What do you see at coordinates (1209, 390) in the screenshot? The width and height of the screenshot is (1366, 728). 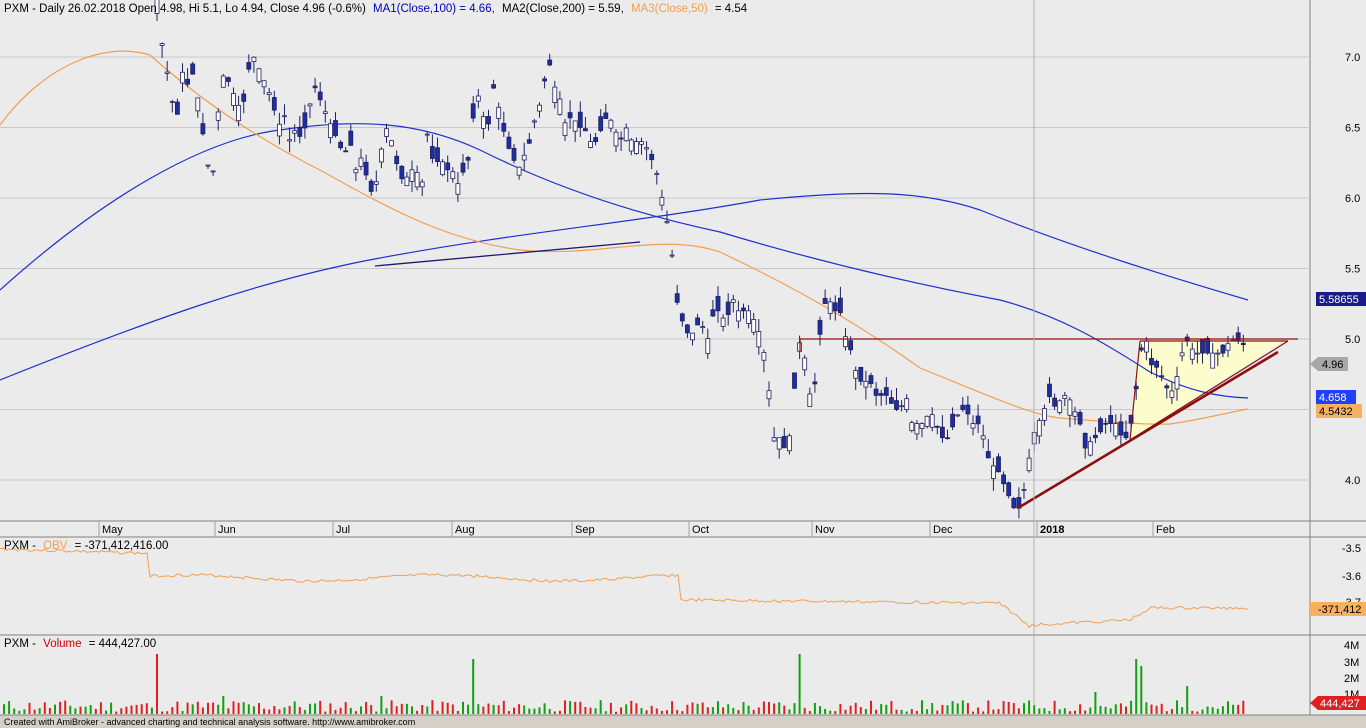 I see `triangle-lower-edge` at bounding box center [1209, 390].